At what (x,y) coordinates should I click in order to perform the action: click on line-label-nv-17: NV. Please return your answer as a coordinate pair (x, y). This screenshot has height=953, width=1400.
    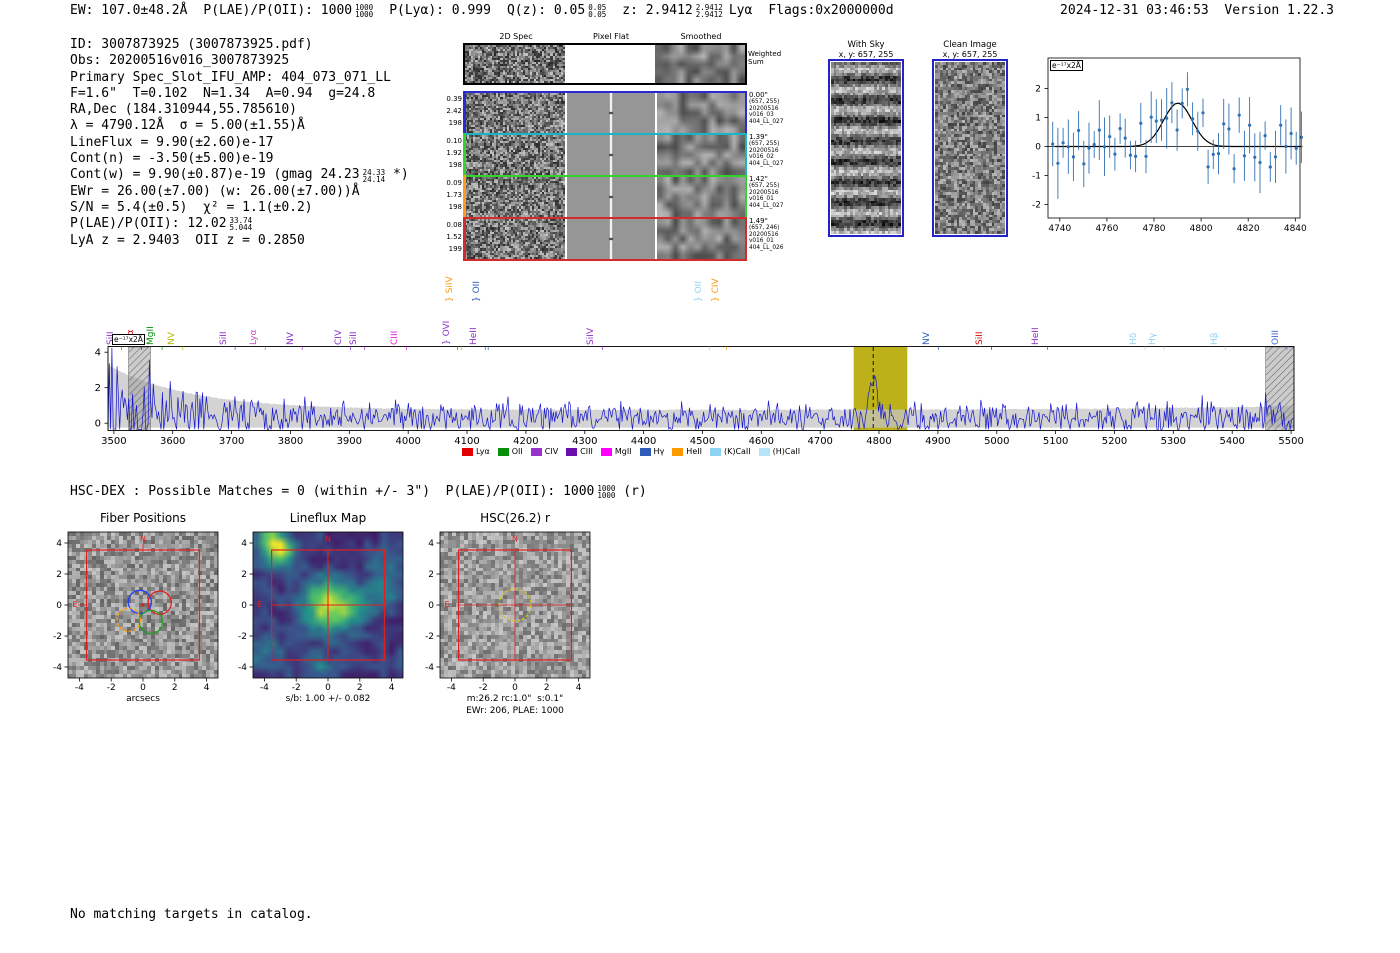
    Looking at the image, I should click on (927, 338).